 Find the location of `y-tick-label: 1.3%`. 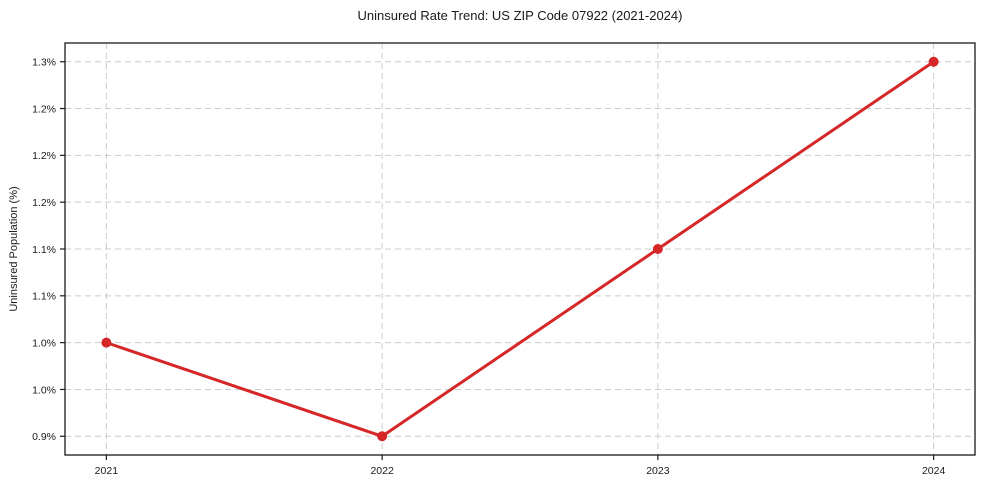

y-tick-label: 1.3% is located at coordinates (44, 63).